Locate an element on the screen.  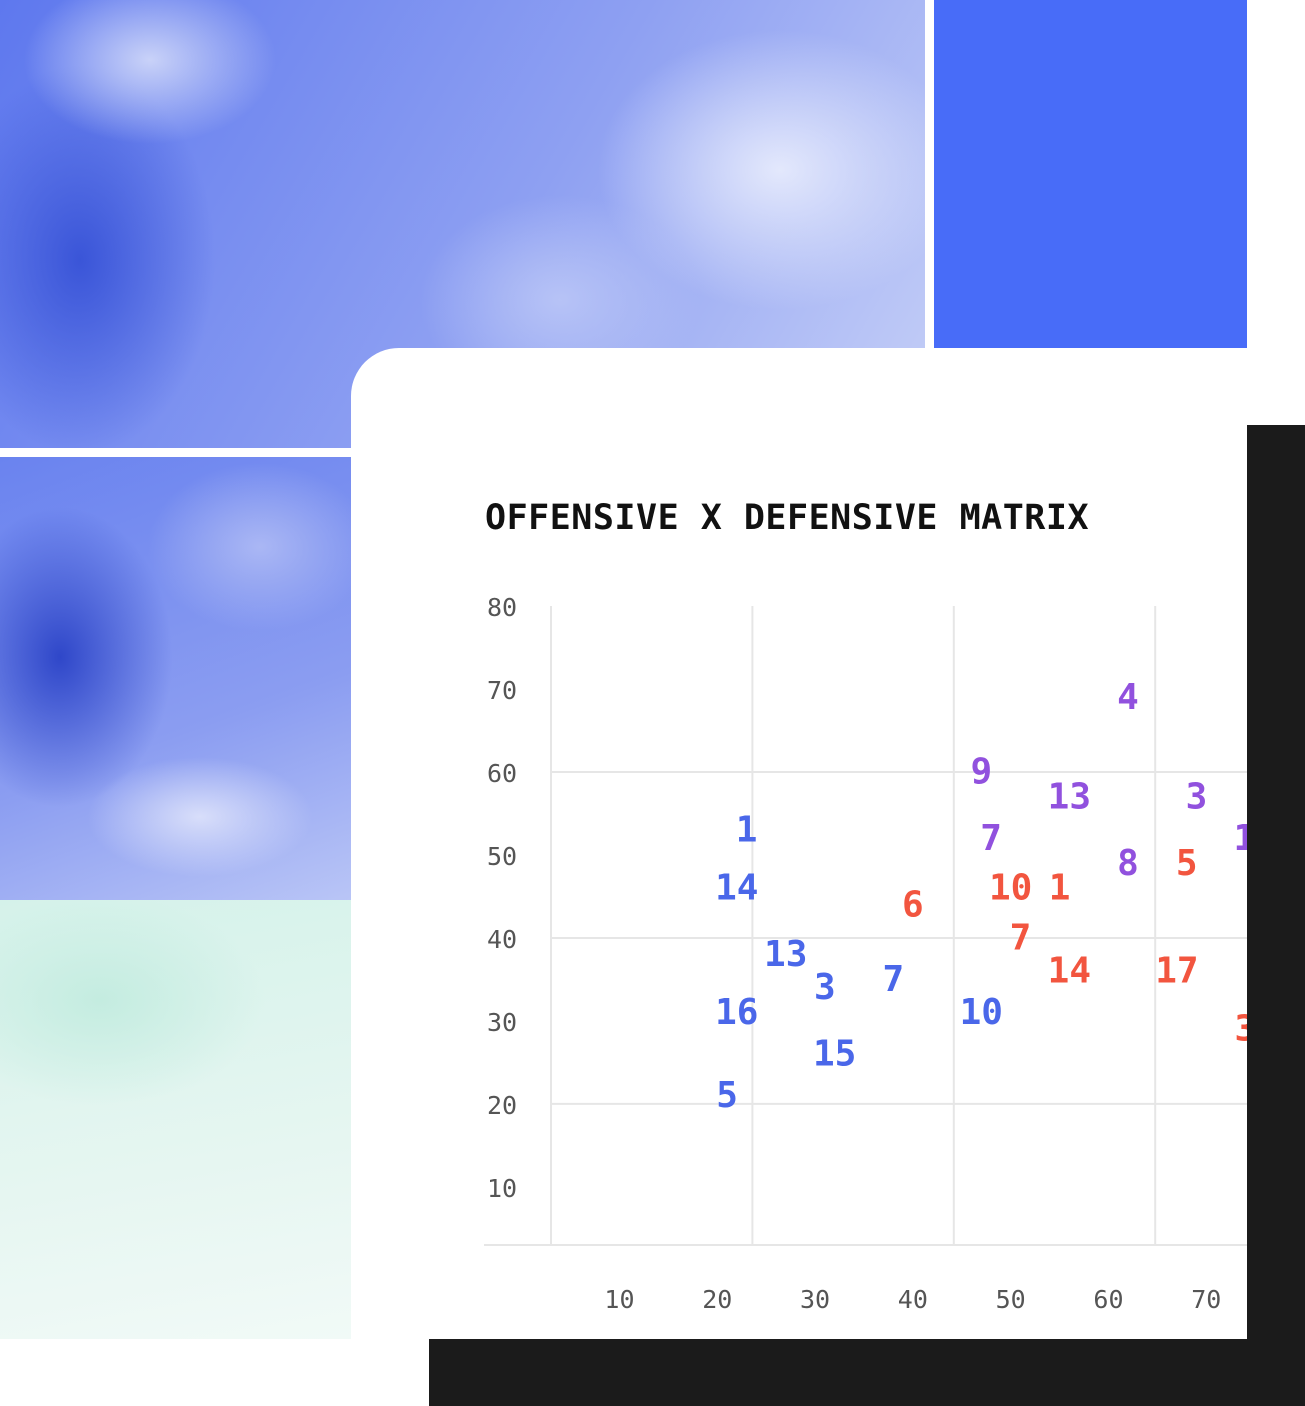
y-tick-label: 70 is located at coordinates (502, 690).